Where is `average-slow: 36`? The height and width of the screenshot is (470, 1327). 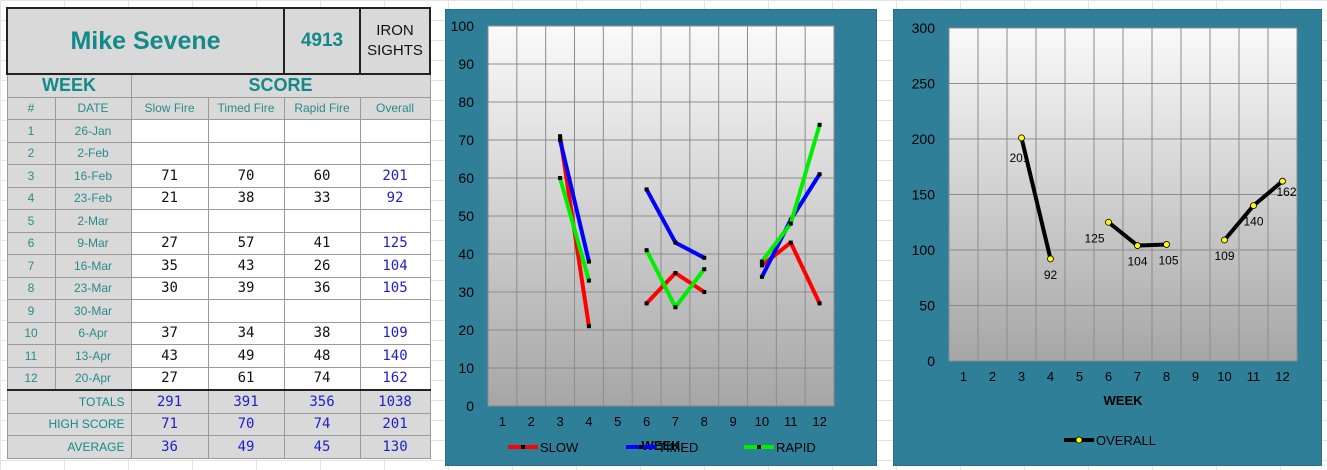
average-slow: 36 is located at coordinates (169, 447).